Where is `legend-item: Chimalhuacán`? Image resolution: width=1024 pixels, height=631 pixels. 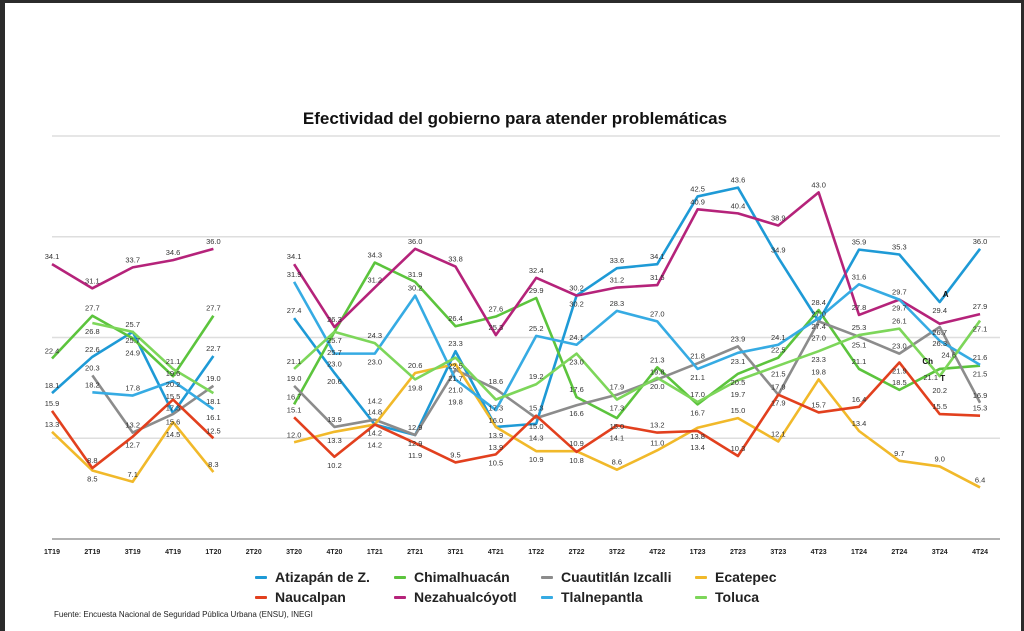
legend-item: Chimalhuacán is located at coordinates (452, 577).